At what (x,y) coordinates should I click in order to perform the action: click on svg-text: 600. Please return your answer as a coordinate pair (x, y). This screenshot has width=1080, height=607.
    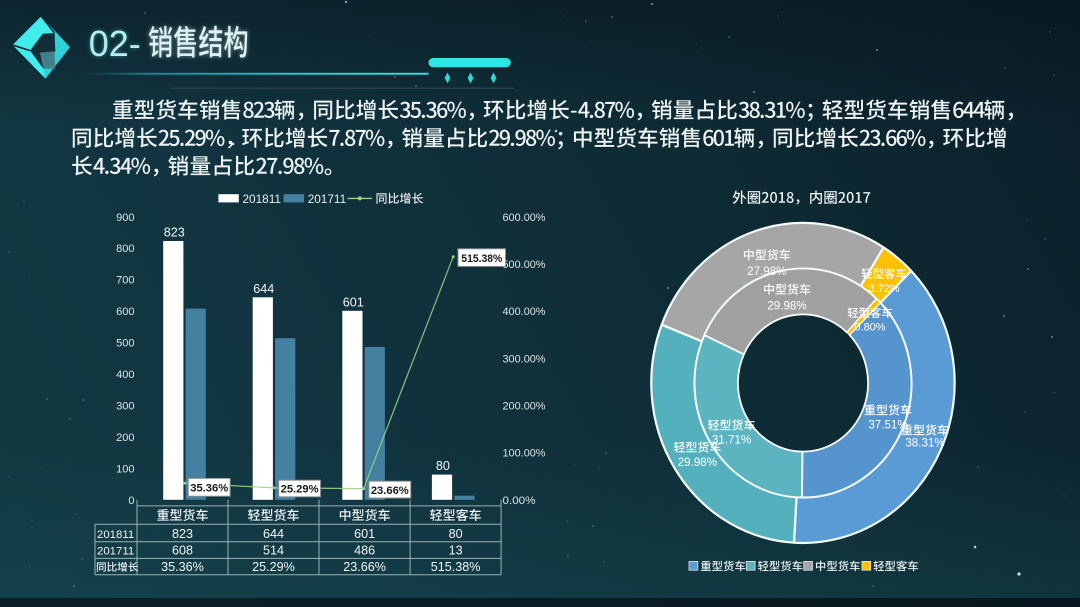
    Looking at the image, I should click on (125, 312).